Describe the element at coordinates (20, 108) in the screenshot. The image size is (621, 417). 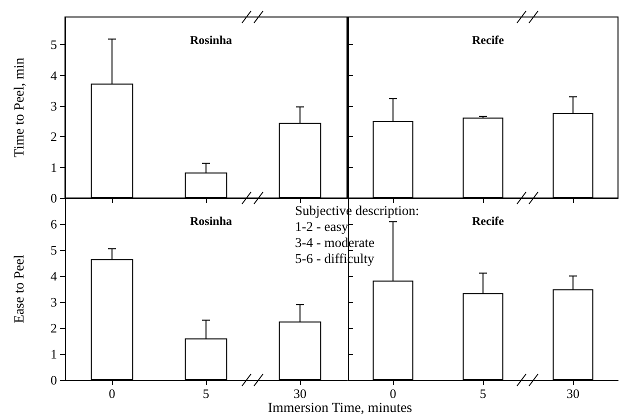
I see `y-axis-title: Time to Peel, min` at that location.